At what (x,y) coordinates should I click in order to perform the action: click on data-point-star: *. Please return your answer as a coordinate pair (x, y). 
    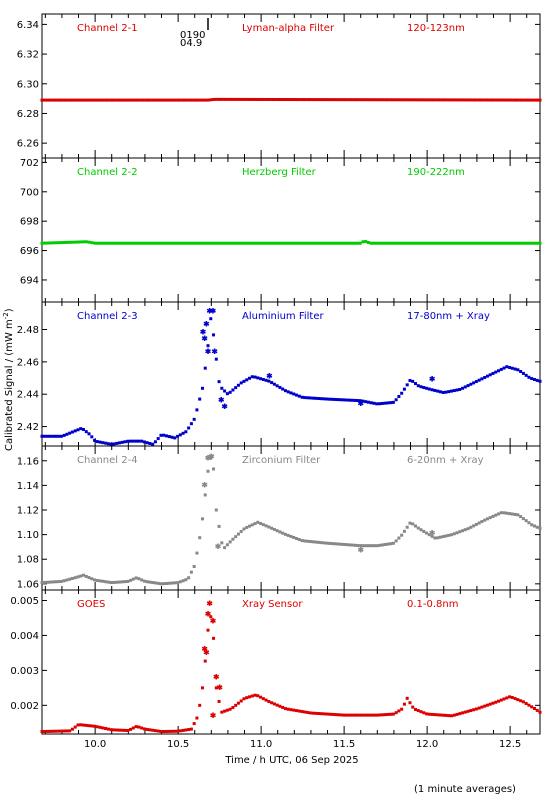
    Looking at the image, I should click on (208, 353).